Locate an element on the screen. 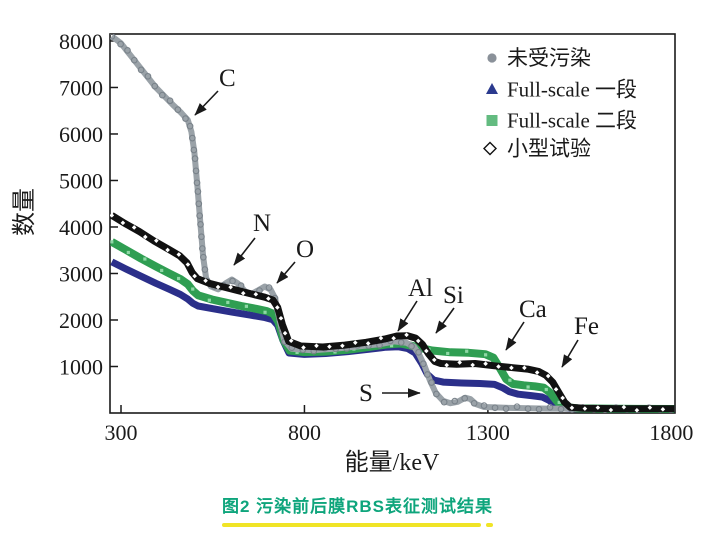 This screenshot has width=715, height=539. y-tick-label: 6000 is located at coordinates (81, 134).